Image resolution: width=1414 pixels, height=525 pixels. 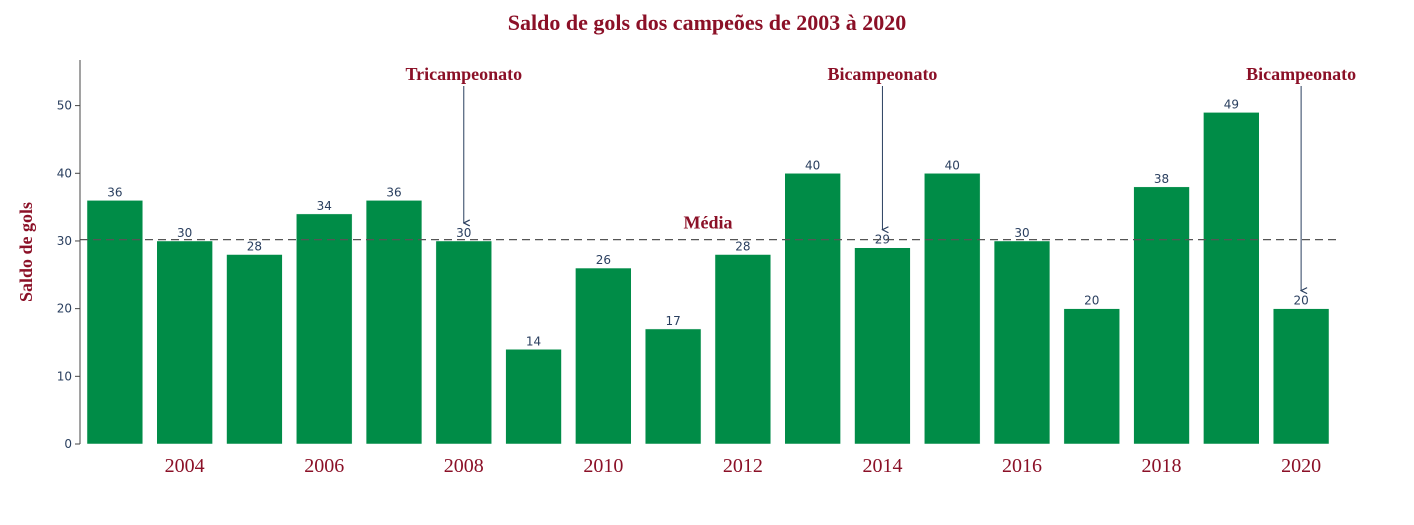 What do you see at coordinates (882, 466) in the screenshot?
I see `x-tick-label: 2014` at bounding box center [882, 466].